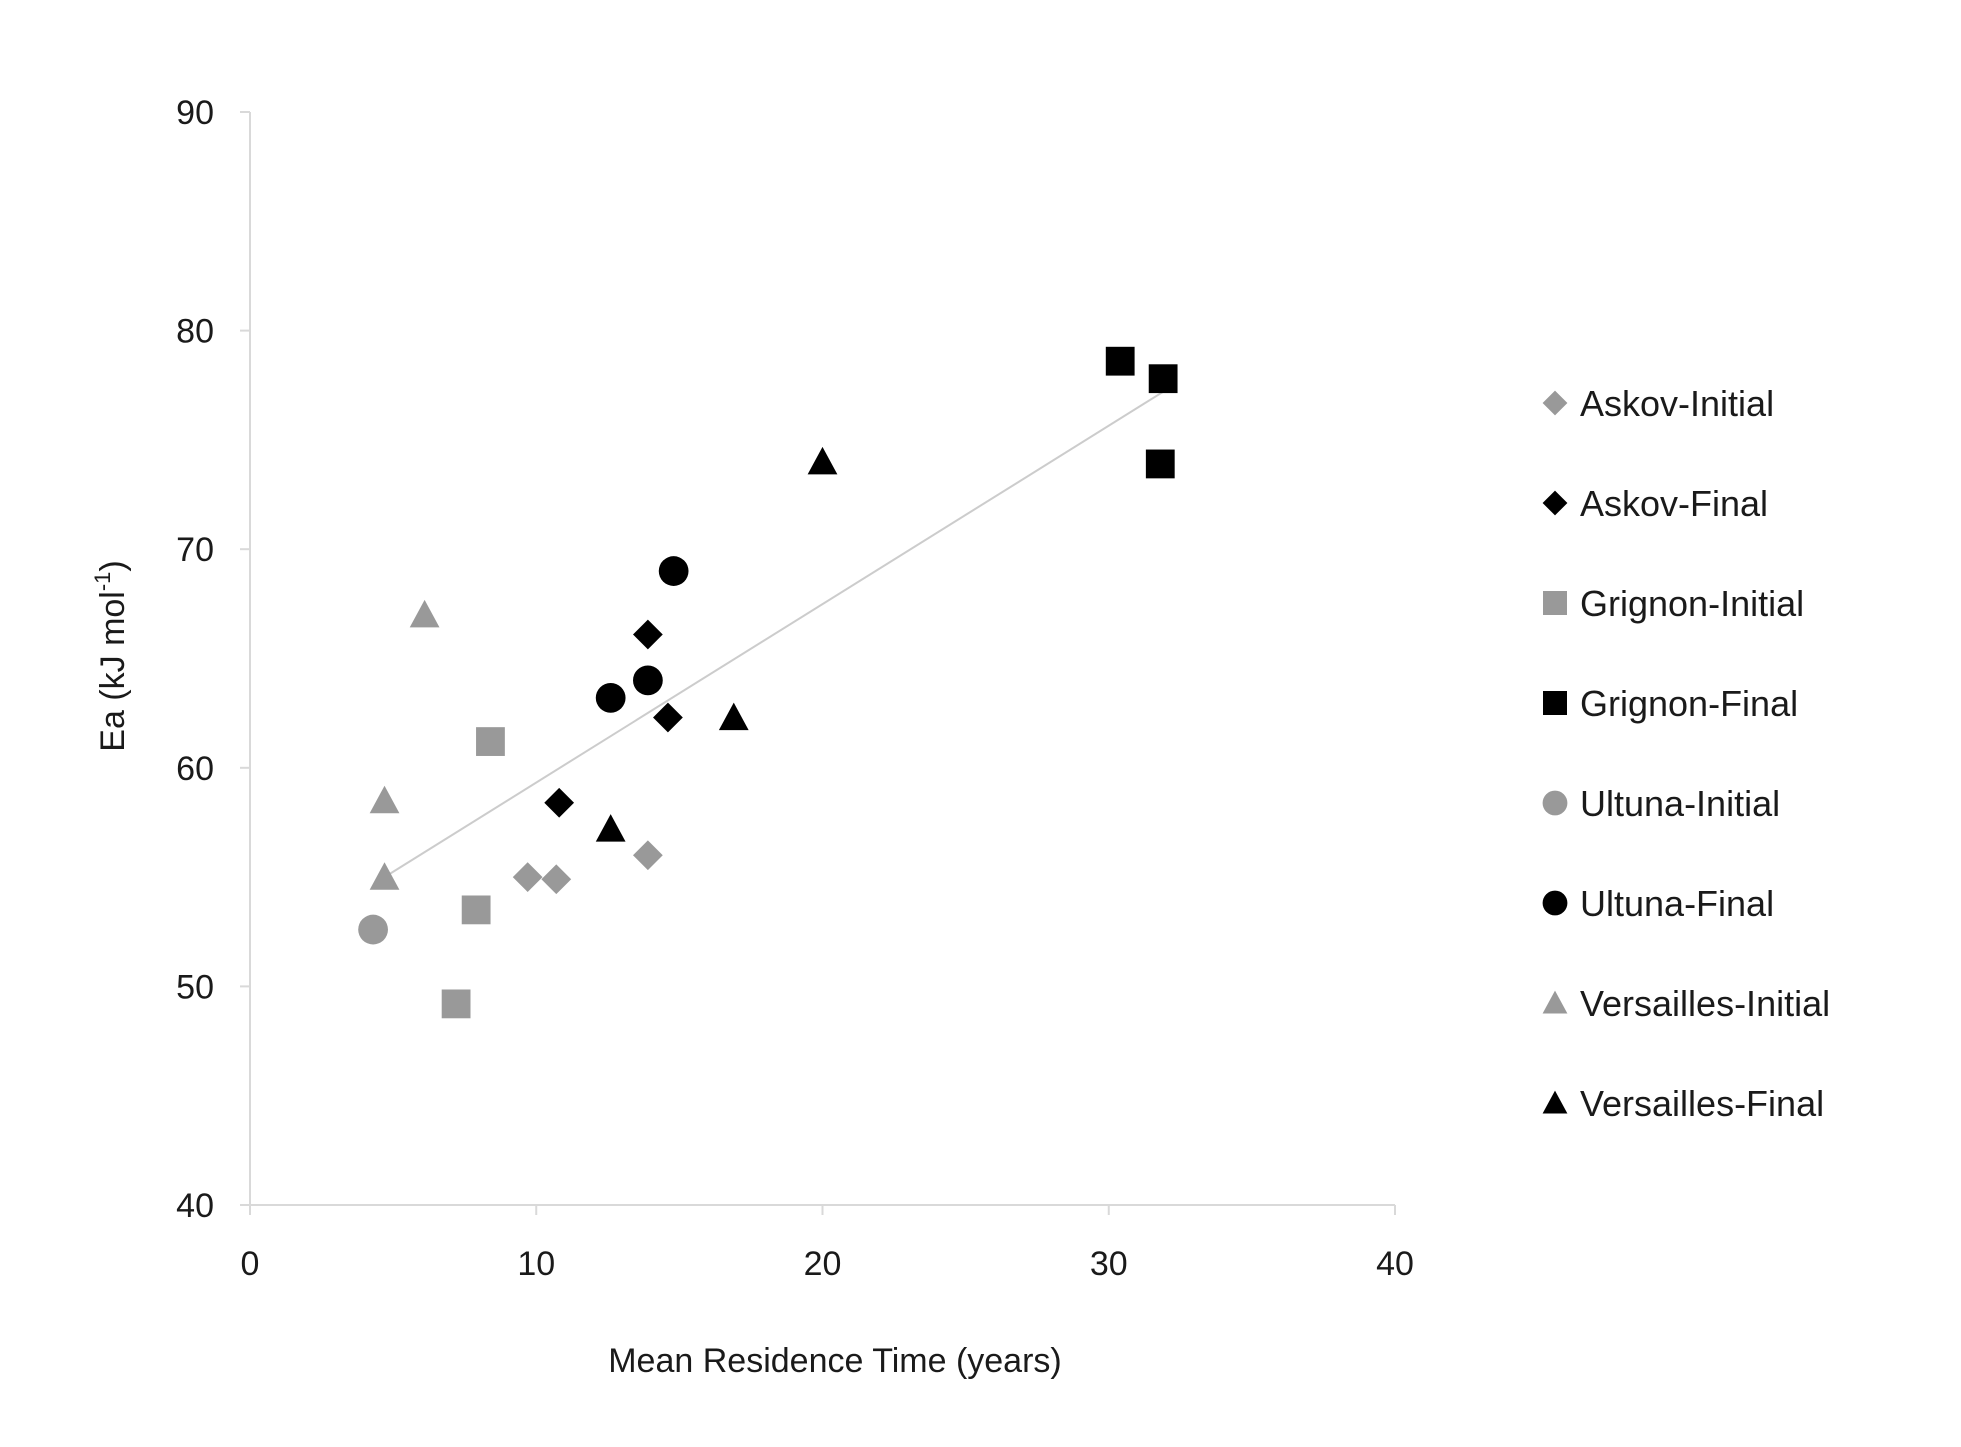  I want to click on legend-label-grignon-initial: Grignon-Initial, so click(1692, 603).